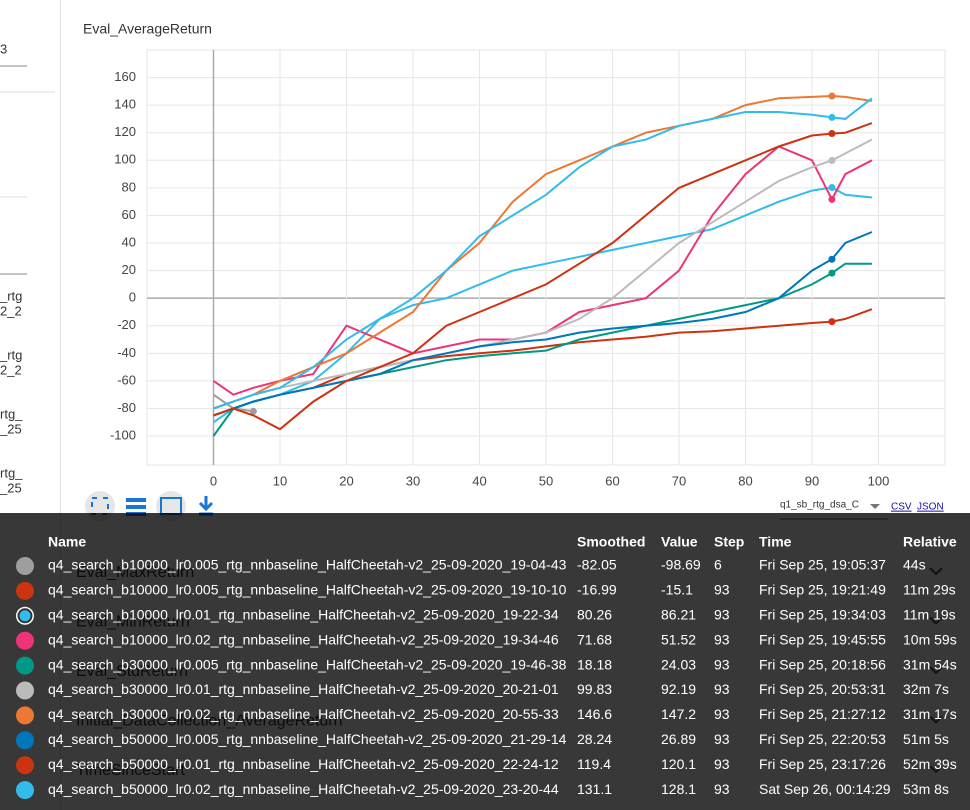  What do you see at coordinates (594, 739) in the screenshot?
I see `cell: 28.24` at bounding box center [594, 739].